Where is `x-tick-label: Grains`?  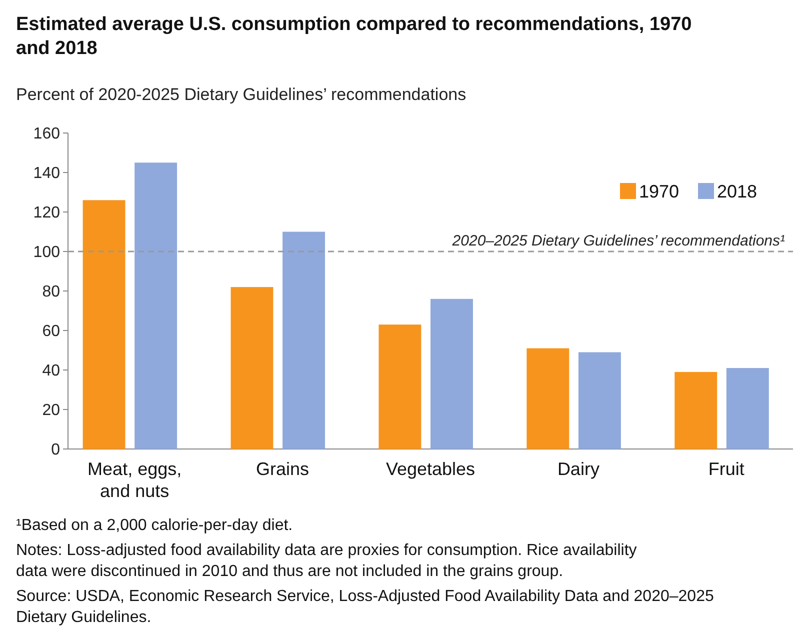 x-tick-label: Grains is located at coordinates (283, 469).